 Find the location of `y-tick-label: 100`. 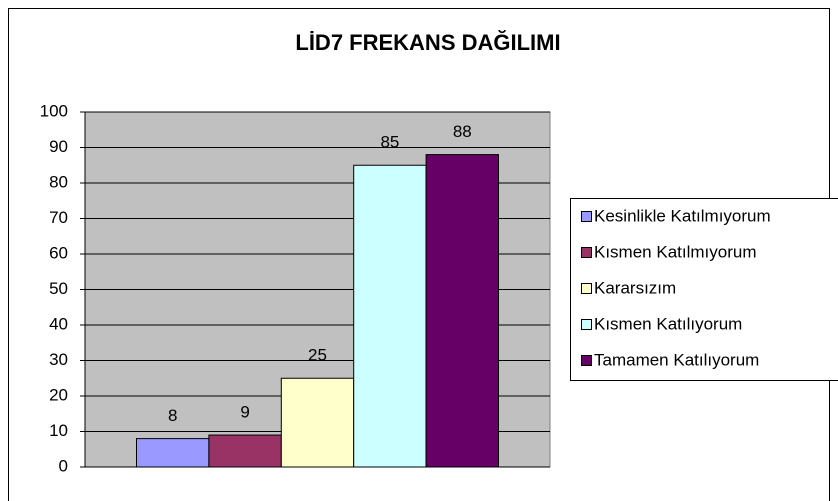

y-tick-label: 100 is located at coordinates (54, 110).